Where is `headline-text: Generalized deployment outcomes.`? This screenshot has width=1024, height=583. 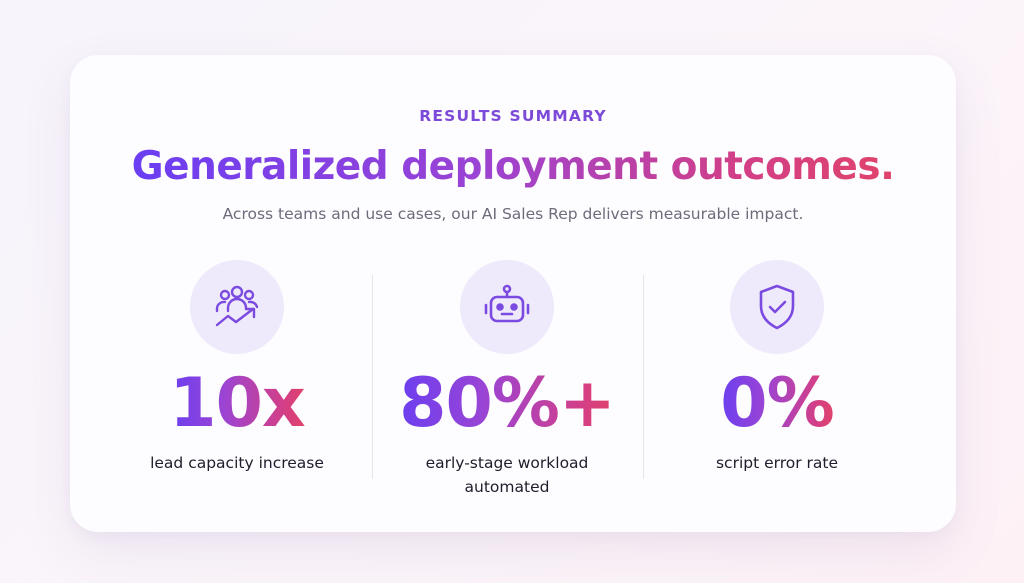
headline-text: Generalized deployment outcomes. is located at coordinates (513, 166).